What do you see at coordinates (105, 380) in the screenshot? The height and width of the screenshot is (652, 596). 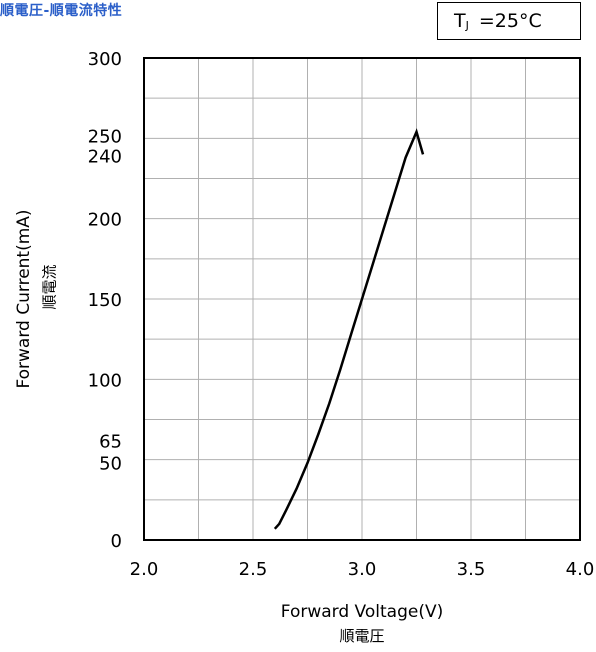 I see `y-tick-label: 100` at bounding box center [105, 380].